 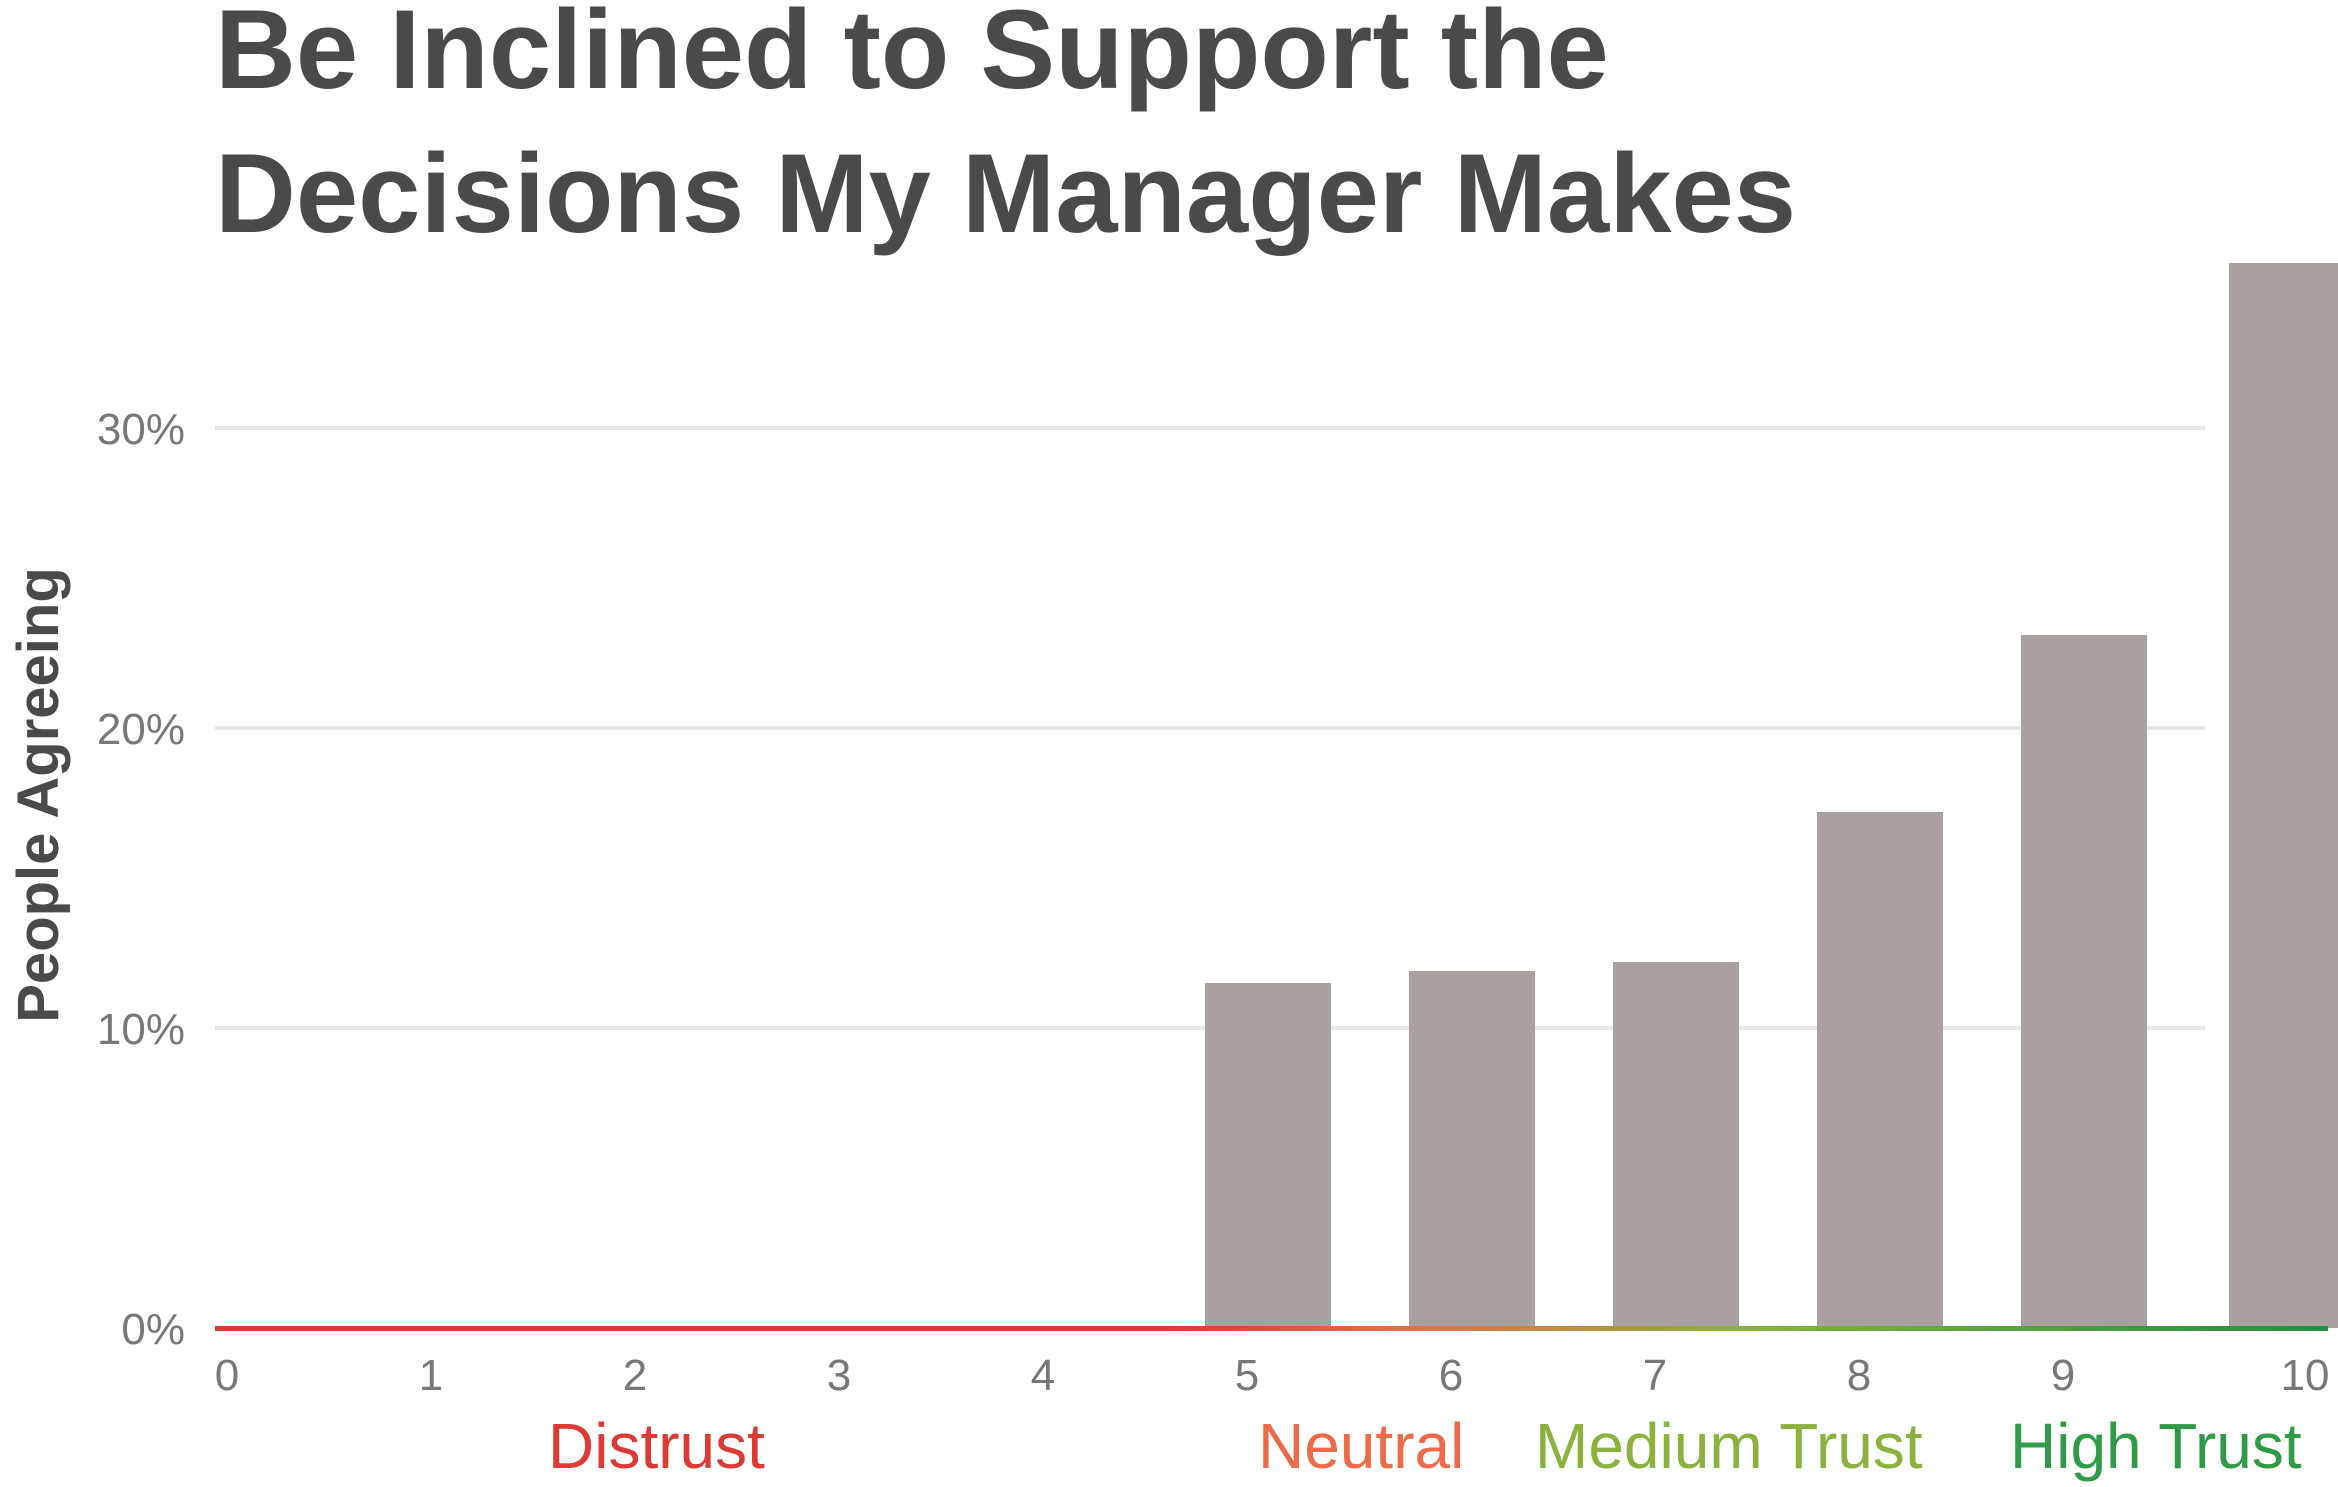 I want to click on x-tick-label-8: 8, so click(x=1859, y=1375).